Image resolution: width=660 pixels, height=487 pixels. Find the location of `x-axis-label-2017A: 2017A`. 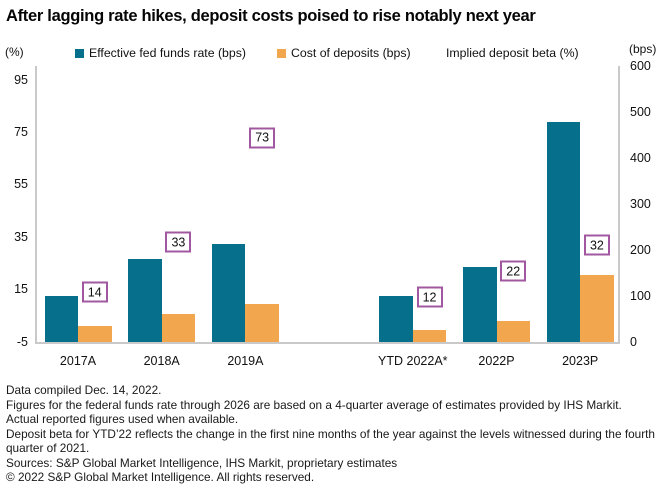

x-axis-label-2017A: 2017A is located at coordinates (78, 361).